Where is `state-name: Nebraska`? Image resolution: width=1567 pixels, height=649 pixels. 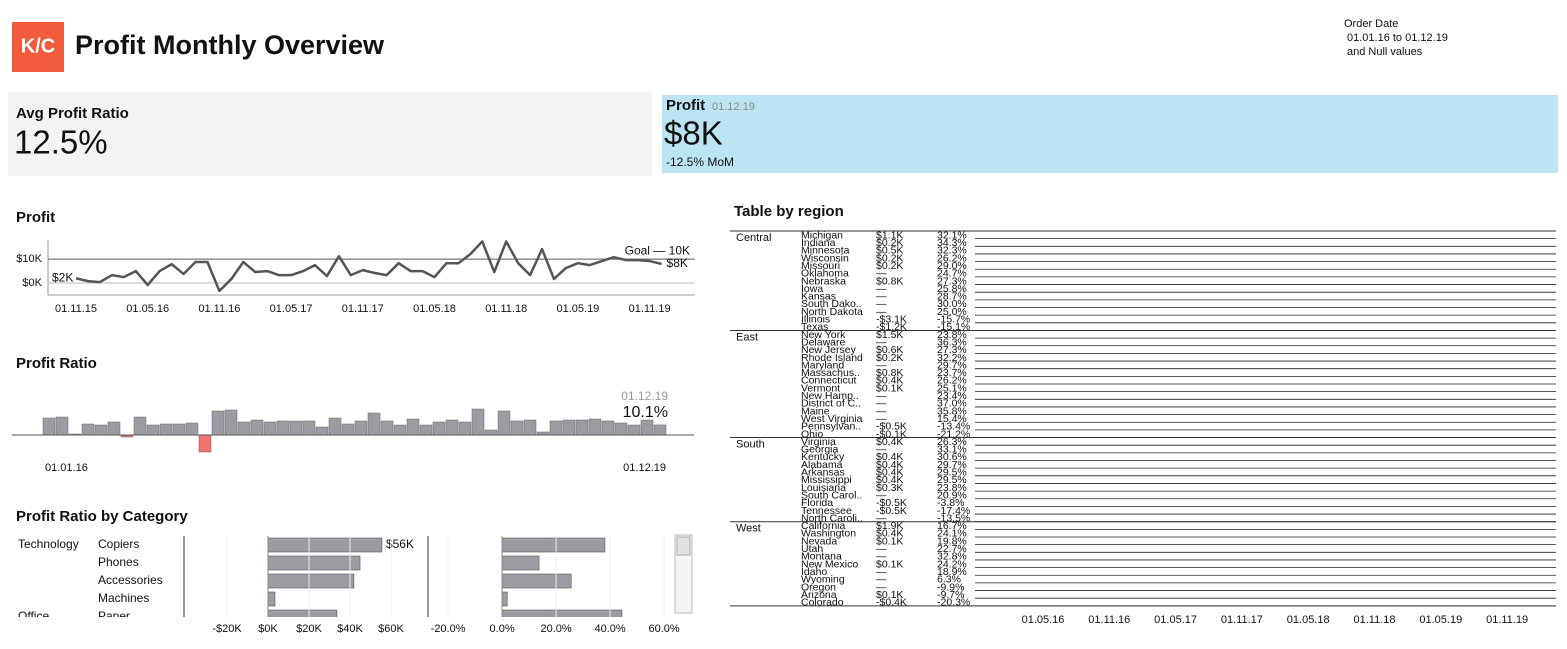 state-name: Nebraska is located at coordinates (823, 281).